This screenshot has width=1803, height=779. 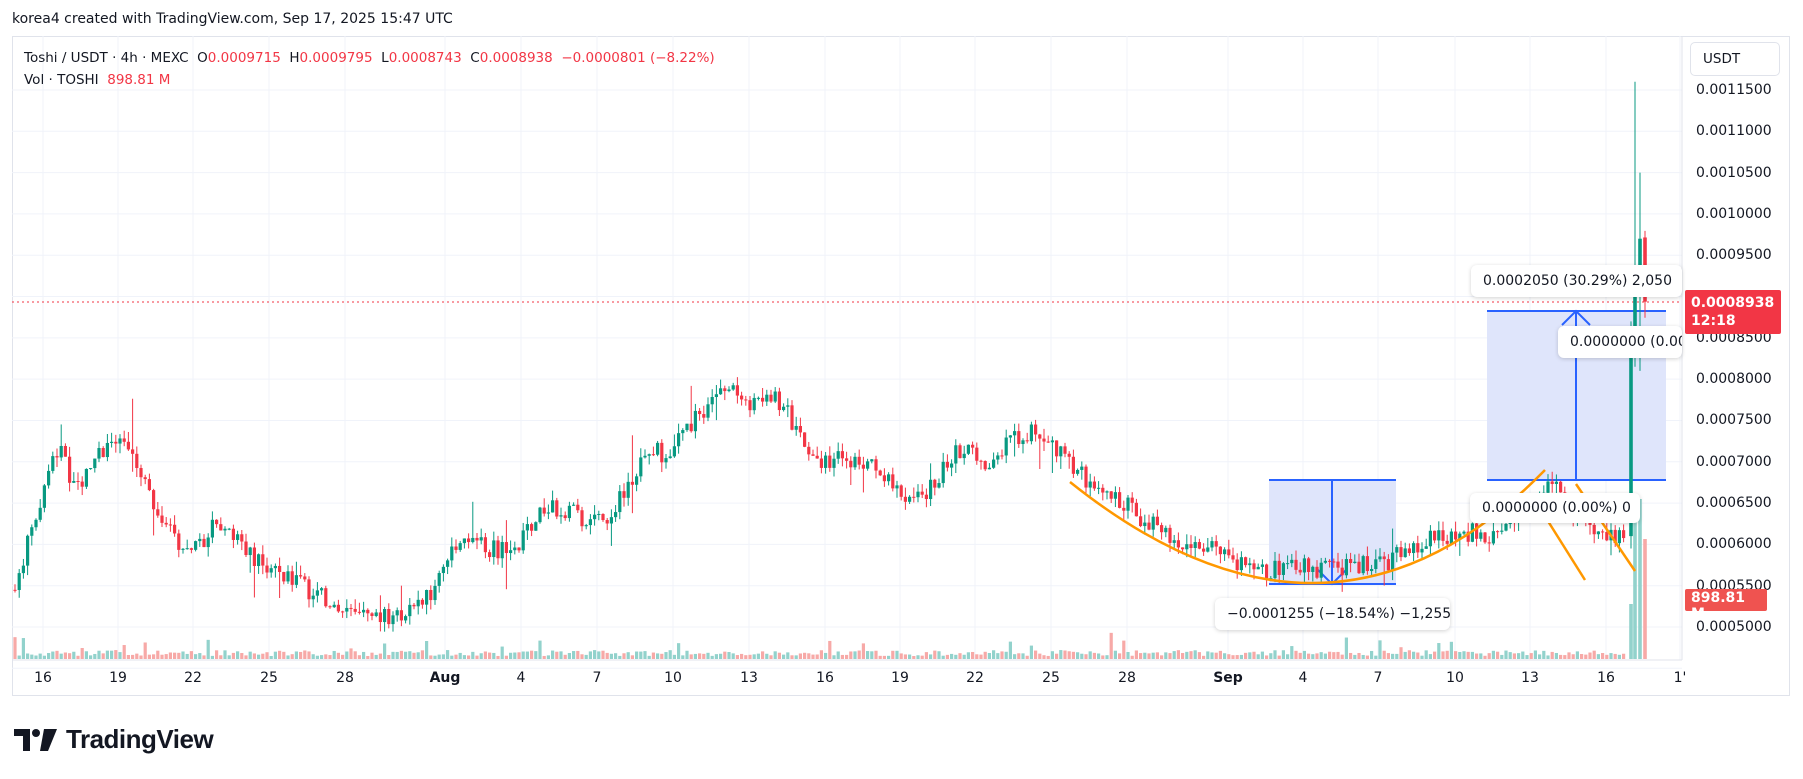 I want to click on measure-zero-top-label: 0.0000000 (0.00, so click(x=1620, y=342).